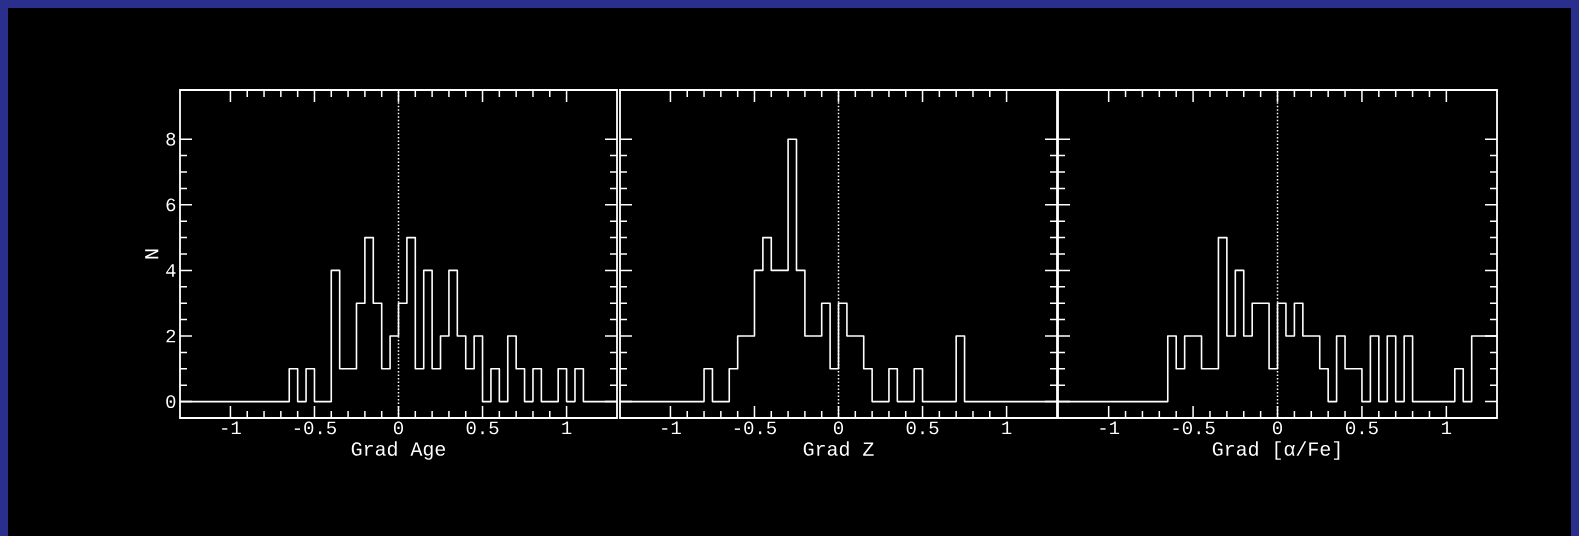 This screenshot has height=536, width=1579. Describe the element at coordinates (398, 450) in the screenshot. I see `x-axis-title: Grad Age` at that location.